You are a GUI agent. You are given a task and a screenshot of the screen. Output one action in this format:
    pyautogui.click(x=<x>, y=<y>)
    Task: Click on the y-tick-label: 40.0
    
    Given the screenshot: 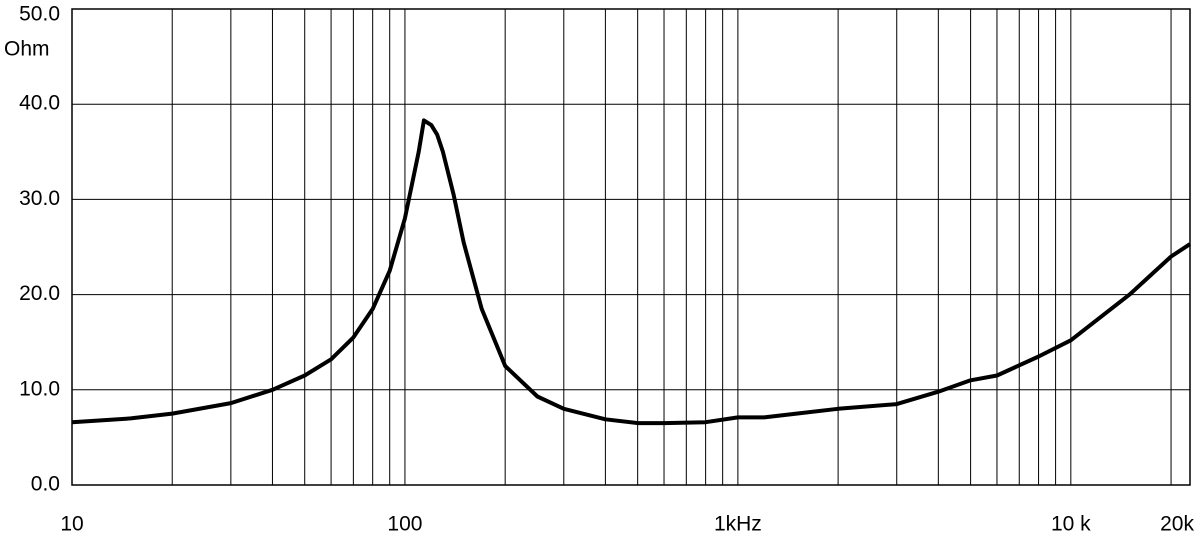 What is the action you would take?
    pyautogui.click(x=39, y=103)
    